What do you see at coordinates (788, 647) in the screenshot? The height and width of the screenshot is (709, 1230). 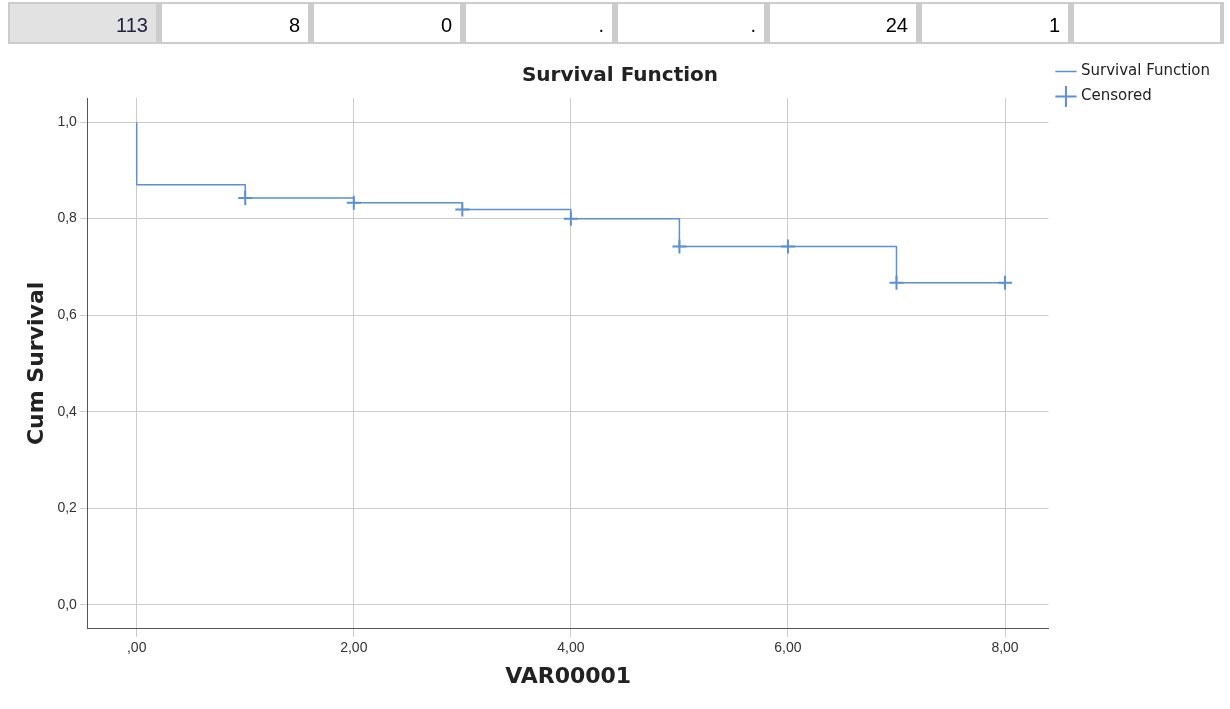 I see `x-tick-label: 6,00` at bounding box center [788, 647].